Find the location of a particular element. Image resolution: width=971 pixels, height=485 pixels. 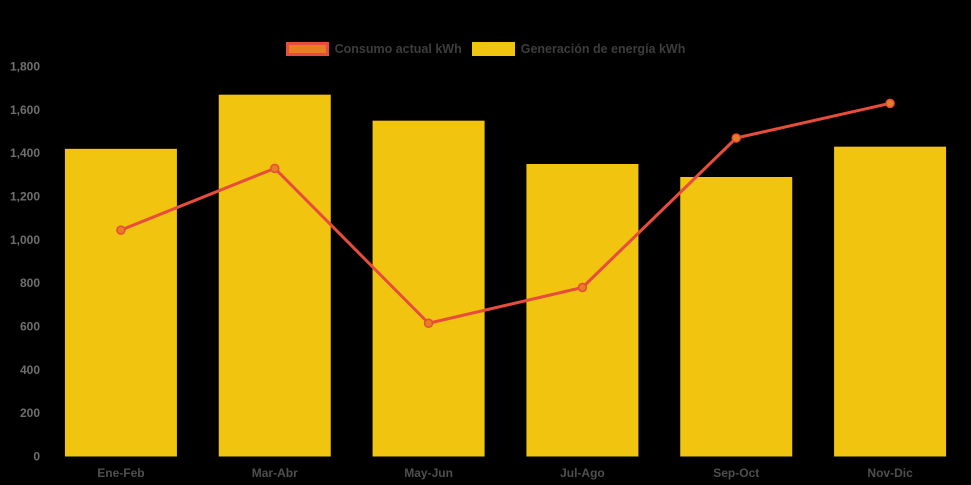

y-axis-tick-label-1-400: 1,400 is located at coordinates (25, 153).